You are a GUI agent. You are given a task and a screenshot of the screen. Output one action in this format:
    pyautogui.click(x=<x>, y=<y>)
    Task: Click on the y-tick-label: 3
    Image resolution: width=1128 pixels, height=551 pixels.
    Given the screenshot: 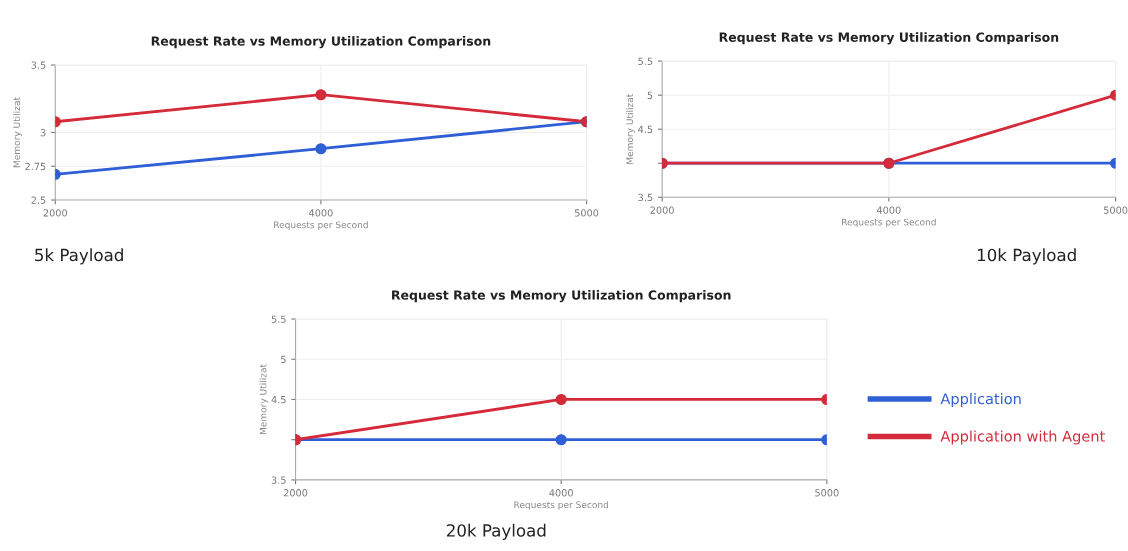 What is the action you would take?
    pyautogui.click(x=43, y=132)
    